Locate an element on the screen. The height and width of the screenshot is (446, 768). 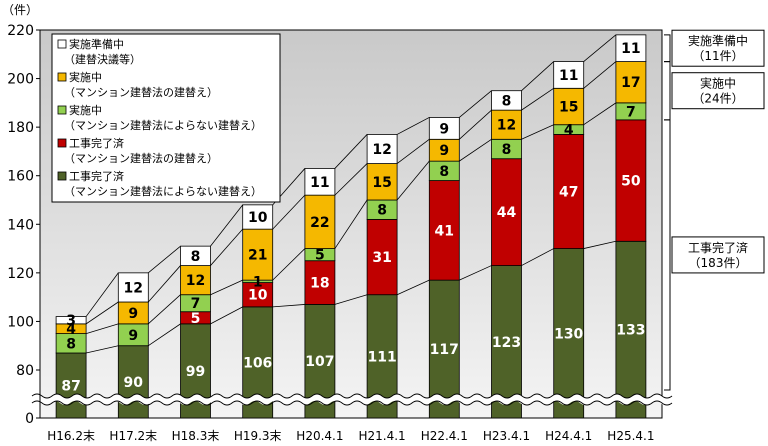
data-label: 21 is located at coordinates (257, 256).